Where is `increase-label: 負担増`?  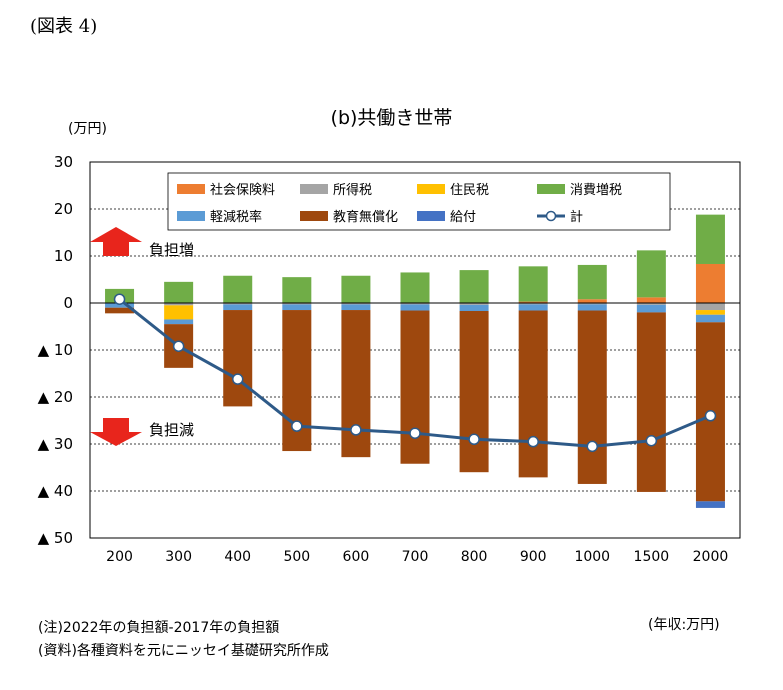 increase-label: 負担増 is located at coordinates (171, 250).